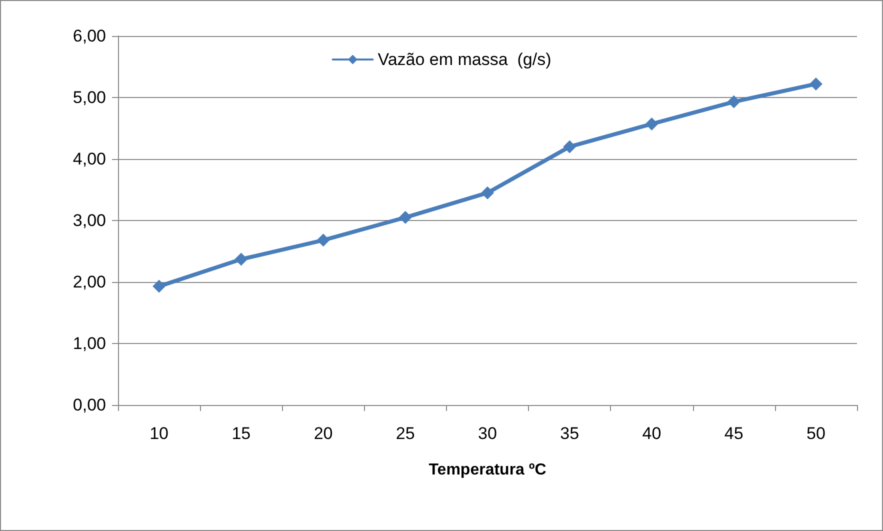  I want to click on y-tick-label: 6,00, so click(89, 36).